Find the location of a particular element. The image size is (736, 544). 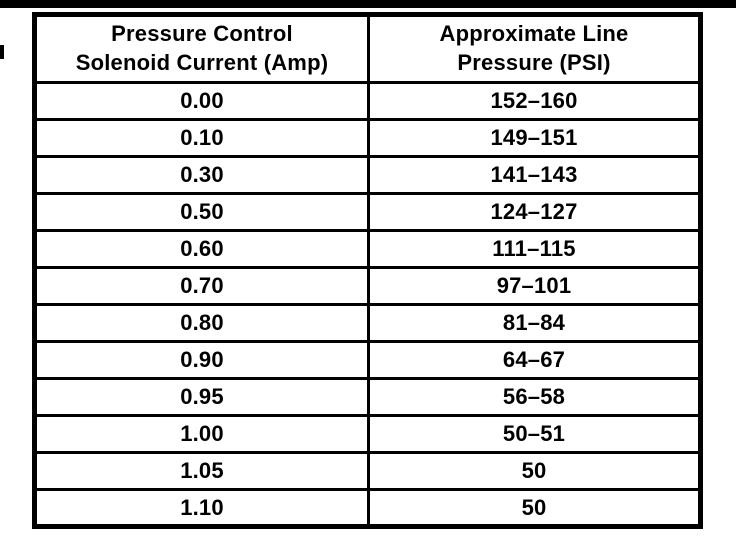

current-cell: 0.60 is located at coordinates (201, 249).